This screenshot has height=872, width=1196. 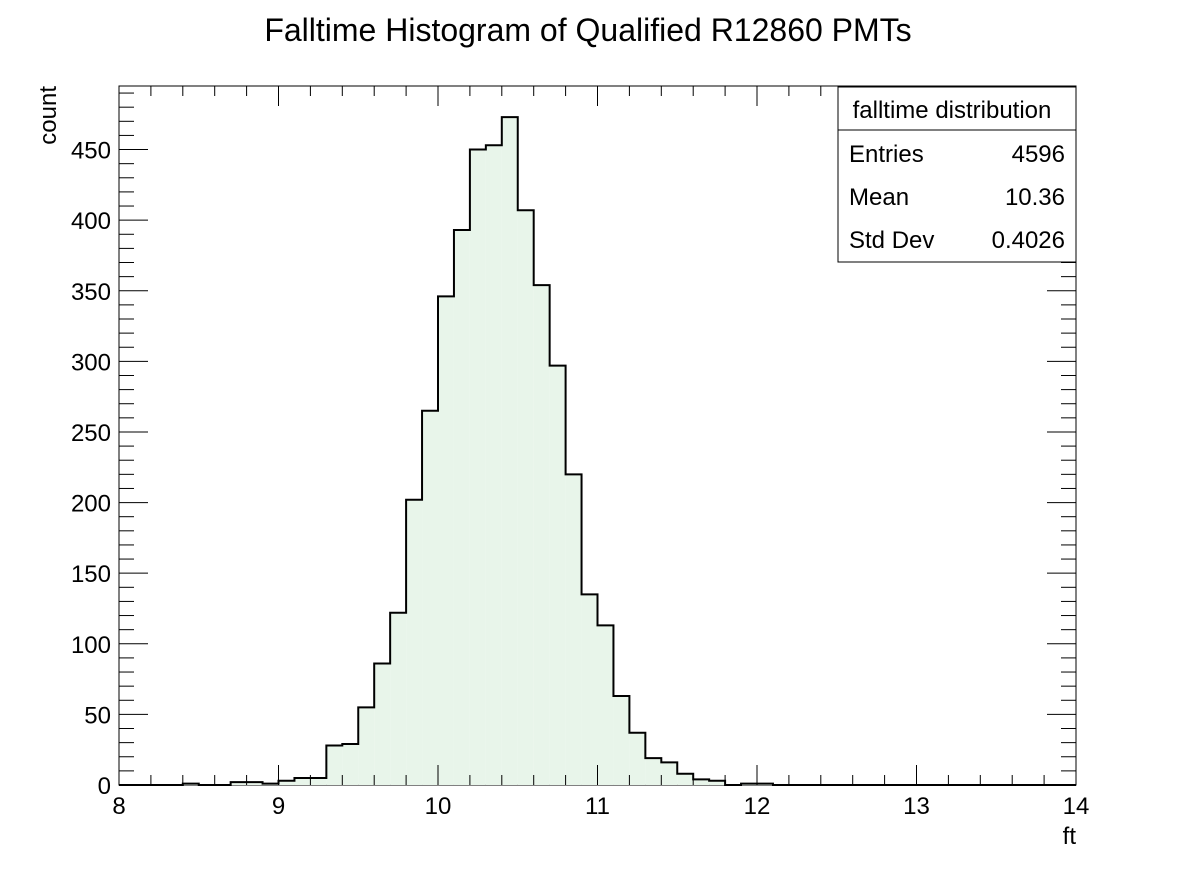 I want to click on y-tick-label: 0, so click(x=104, y=786).